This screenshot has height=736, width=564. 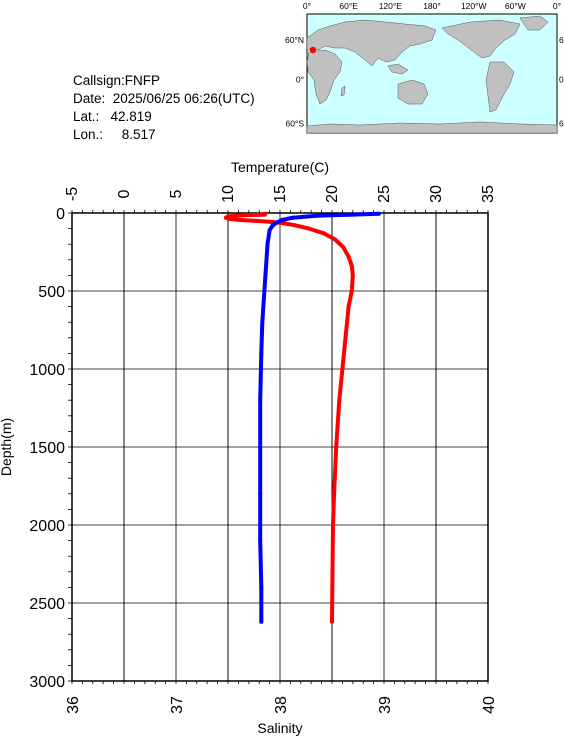 I want to click on salinity-tick-label: 40, so click(x=489, y=705).